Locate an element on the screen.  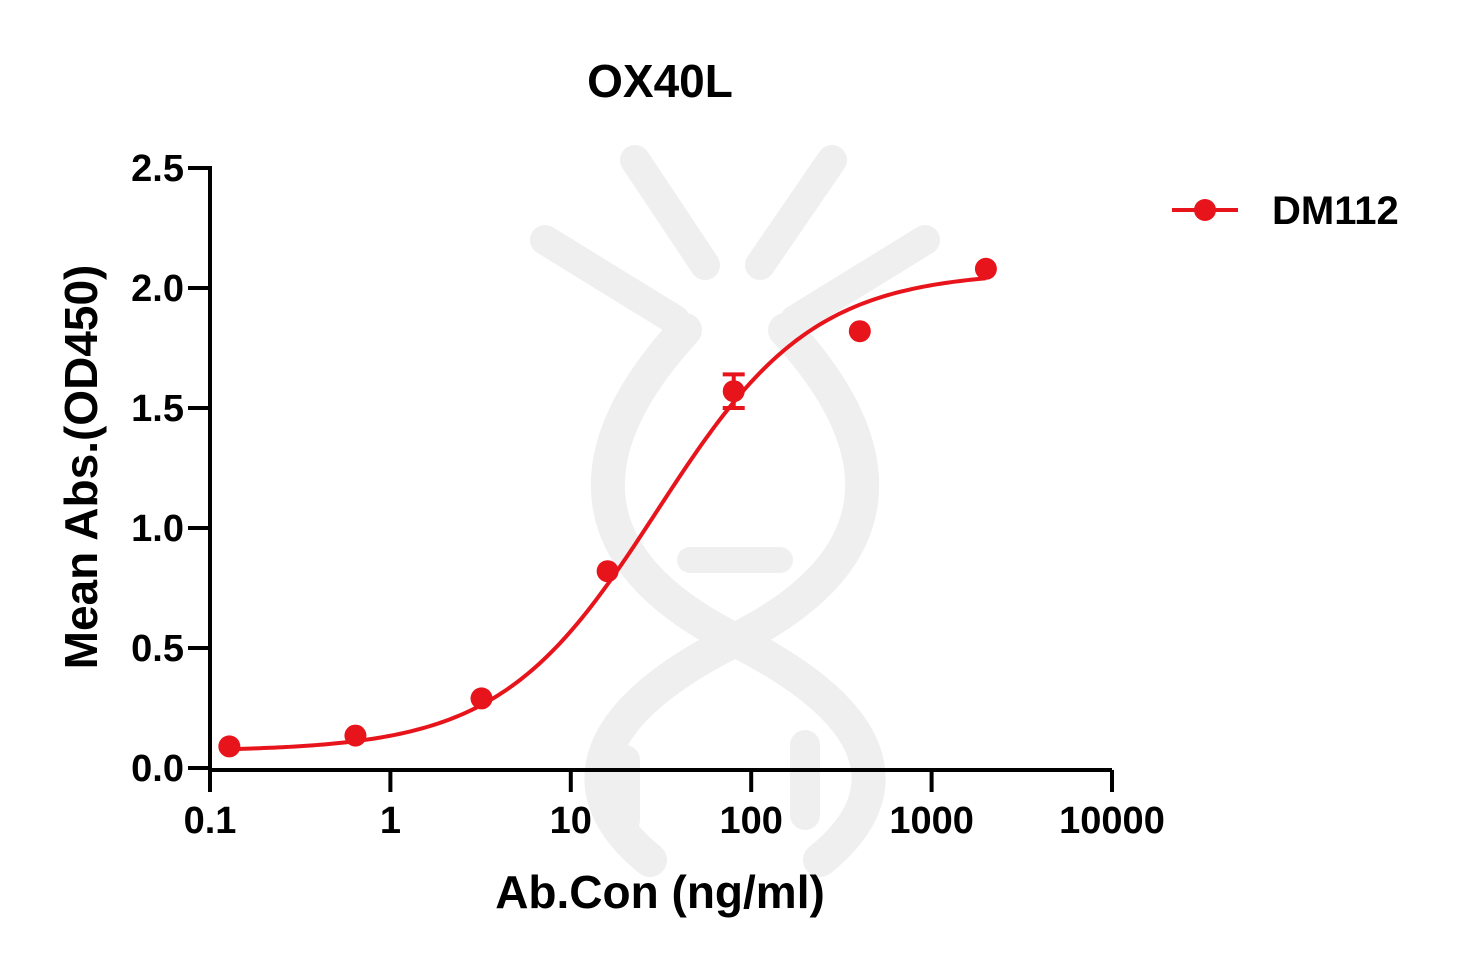
legend-label-dm112: DM112 is located at coordinates (1335, 211).